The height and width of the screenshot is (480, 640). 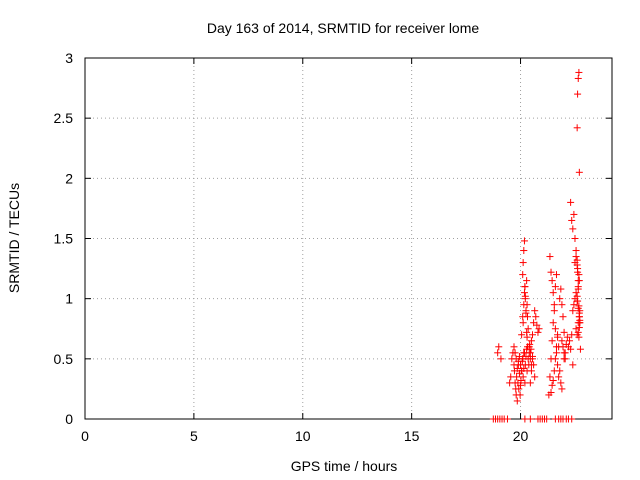 I want to click on y-tick-label: 1, so click(x=69, y=299).